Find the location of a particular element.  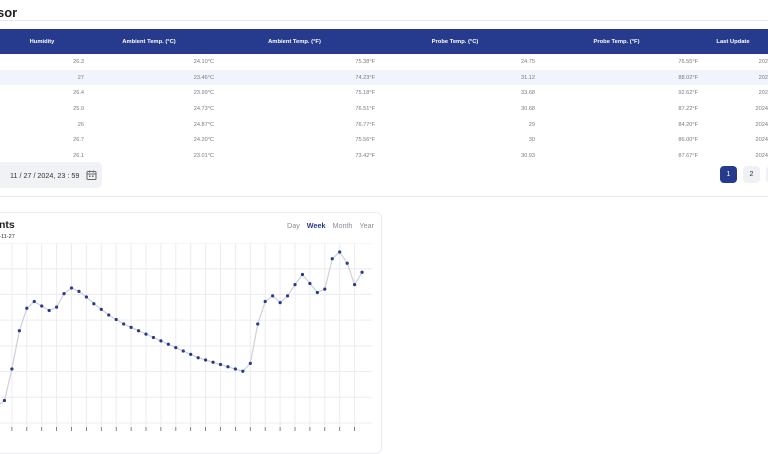

ambient-c-cell: 24.20°C is located at coordinates (203, 140).